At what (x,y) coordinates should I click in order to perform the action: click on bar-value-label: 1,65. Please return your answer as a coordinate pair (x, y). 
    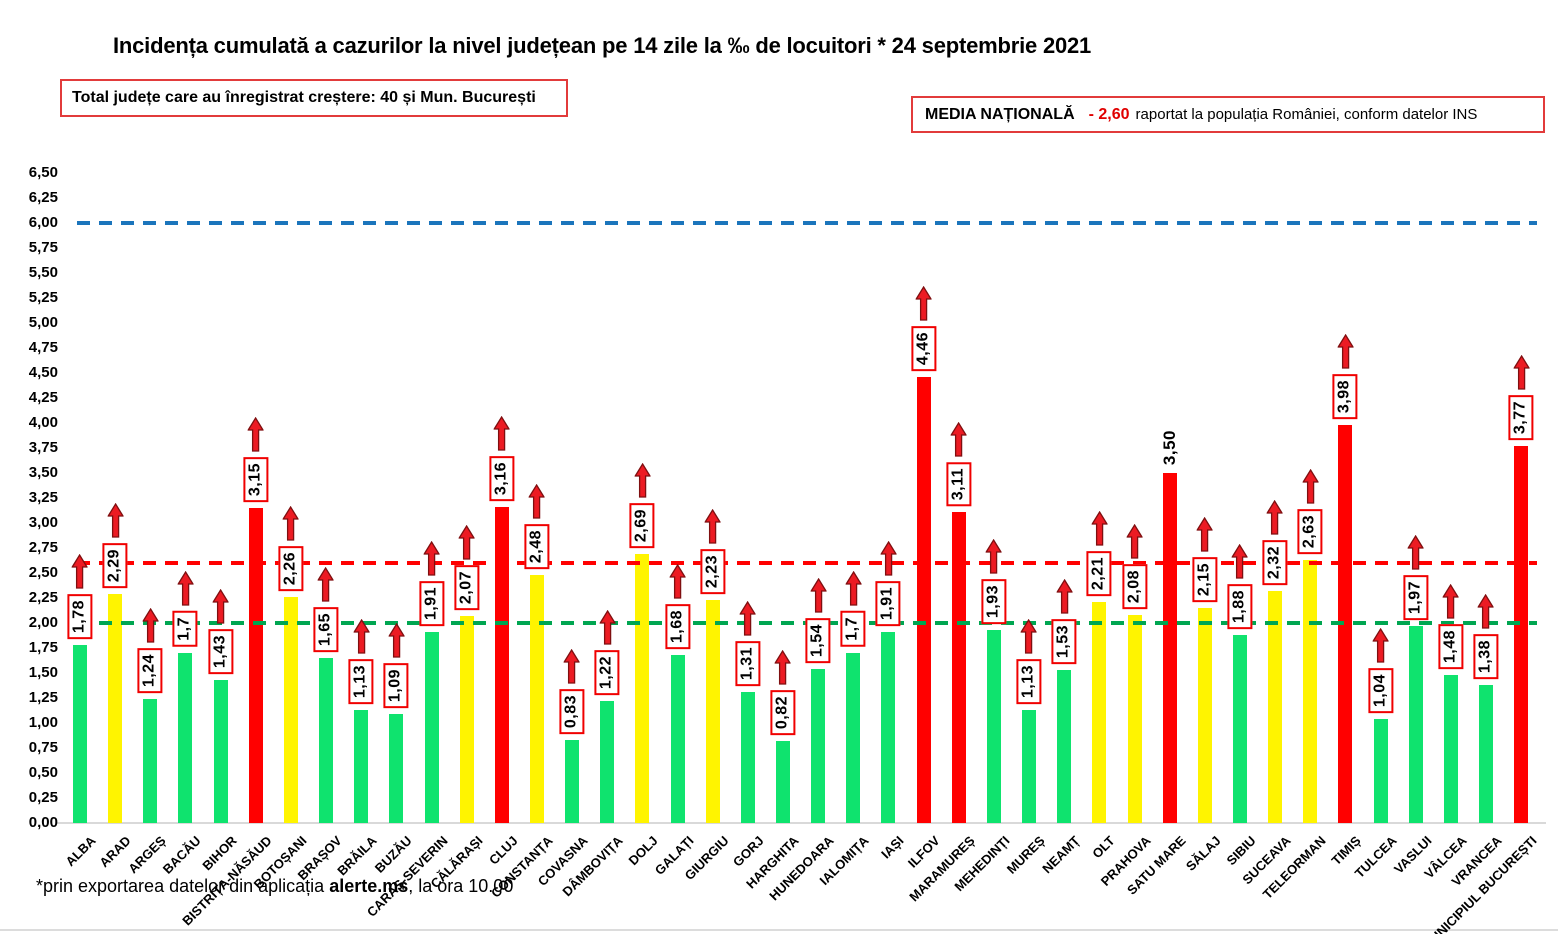
    Looking at the image, I should click on (326, 629).